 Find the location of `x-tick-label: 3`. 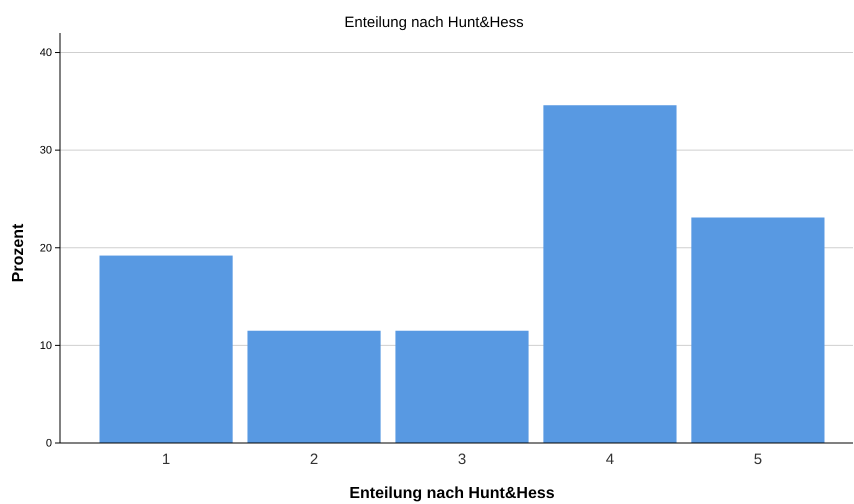

x-tick-label: 3 is located at coordinates (462, 459).